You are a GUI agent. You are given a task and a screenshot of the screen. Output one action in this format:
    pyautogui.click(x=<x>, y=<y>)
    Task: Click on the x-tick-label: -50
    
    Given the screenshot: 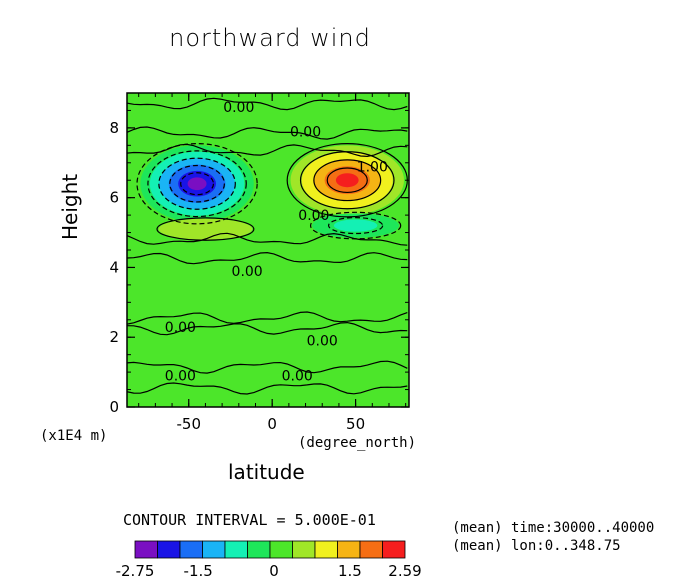 What is the action you would take?
    pyautogui.click(x=188, y=424)
    